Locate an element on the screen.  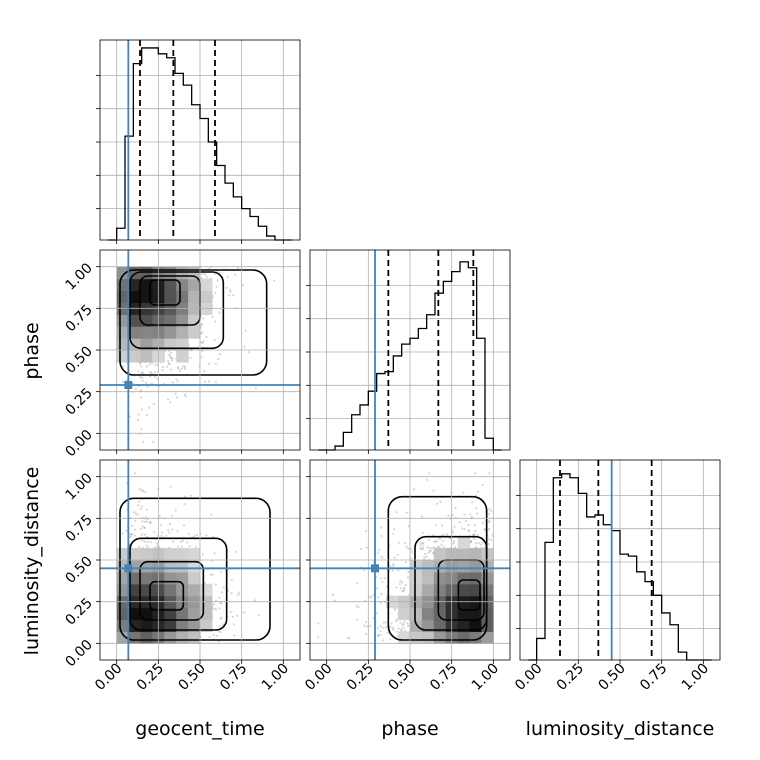
contour-line is located at coordinates (178, 584).